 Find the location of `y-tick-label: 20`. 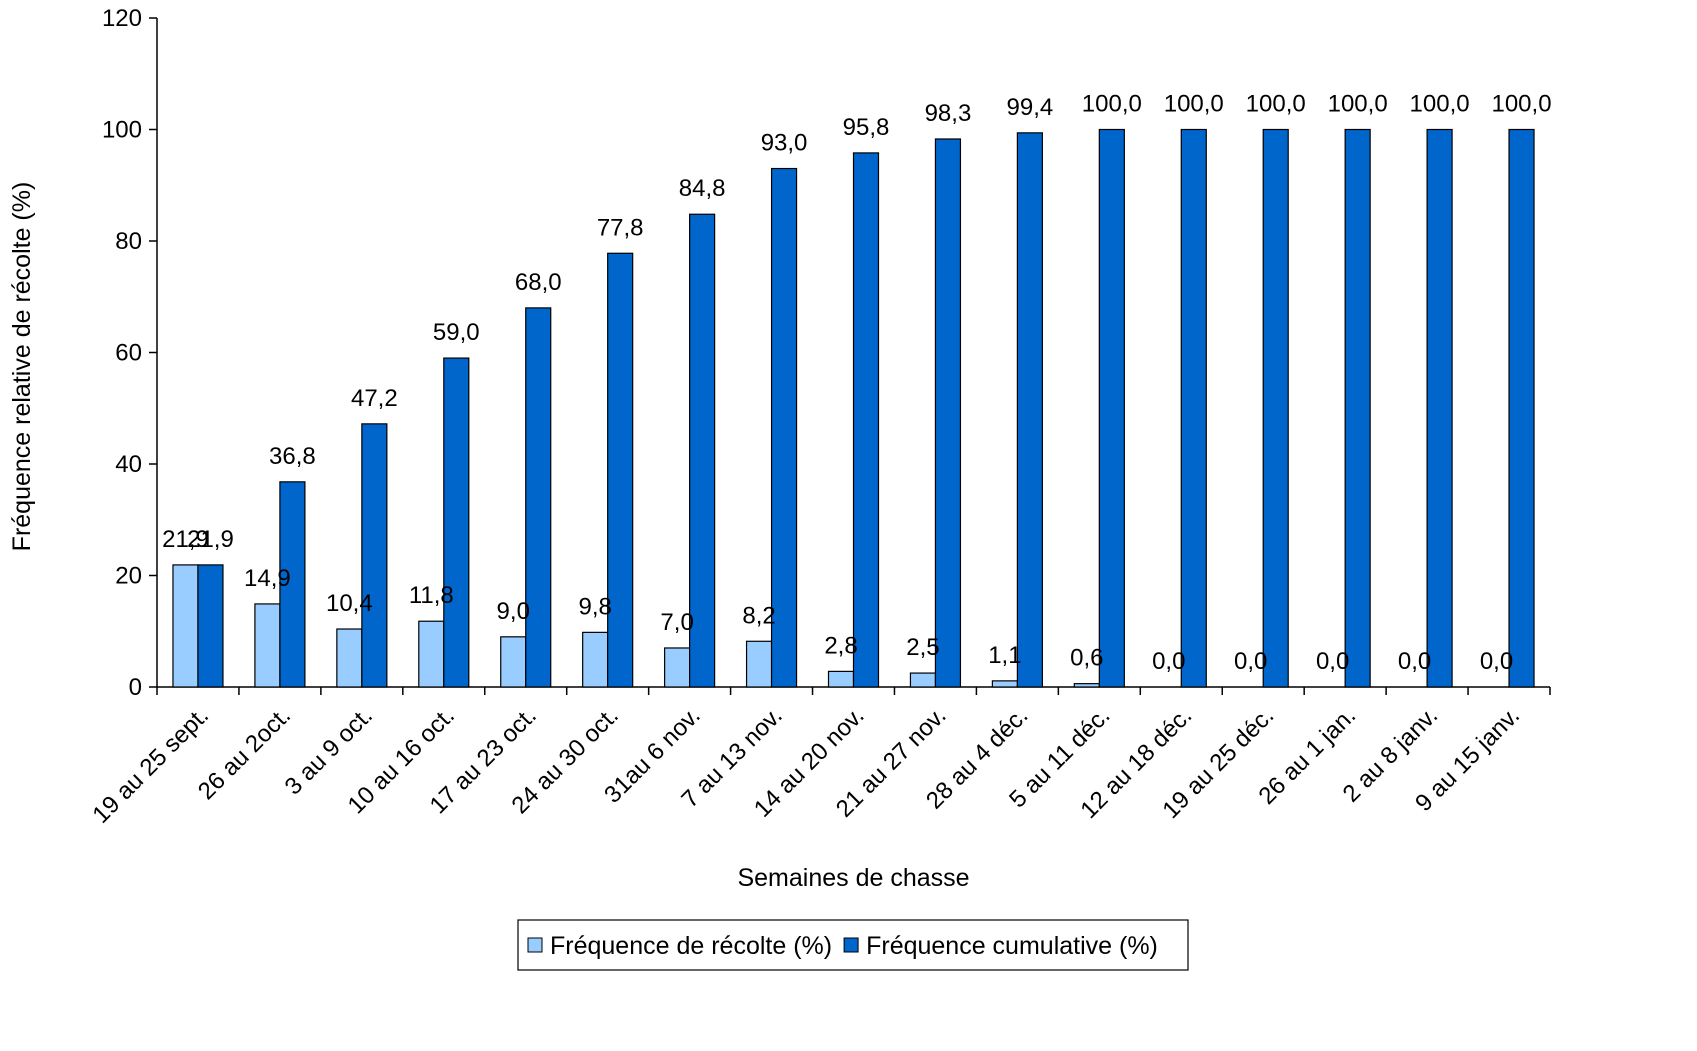

y-tick-label: 20 is located at coordinates (128, 576).